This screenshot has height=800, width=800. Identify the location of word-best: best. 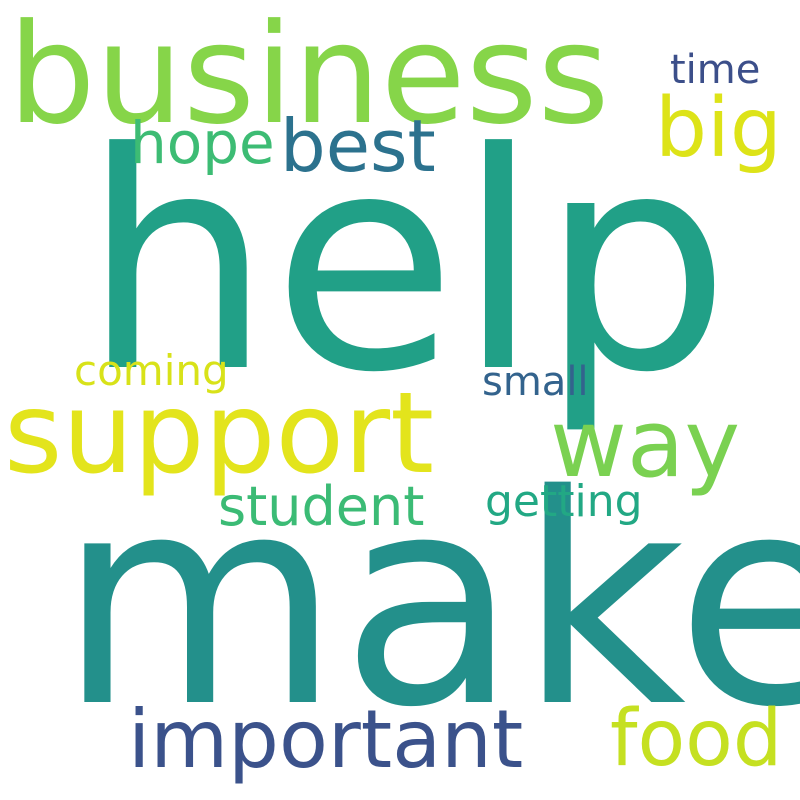
(358, 146).